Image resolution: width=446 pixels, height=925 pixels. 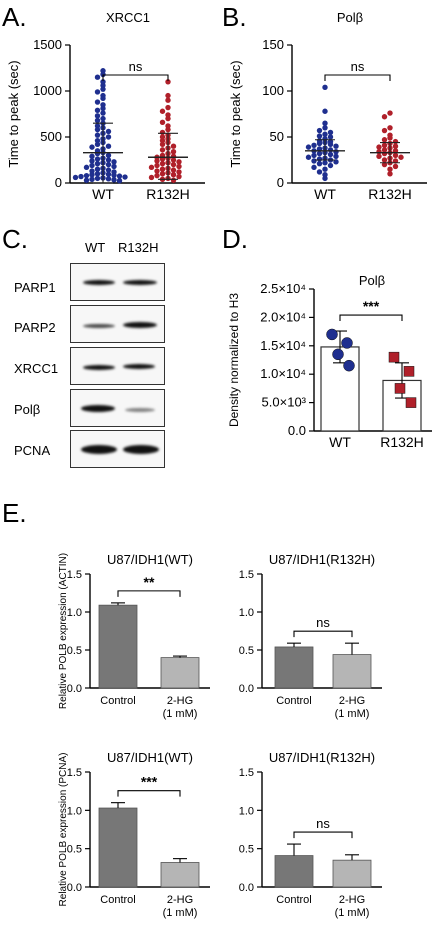 I want to click on d-y-label: Density normalized to H3, so click(x=234, y=360).